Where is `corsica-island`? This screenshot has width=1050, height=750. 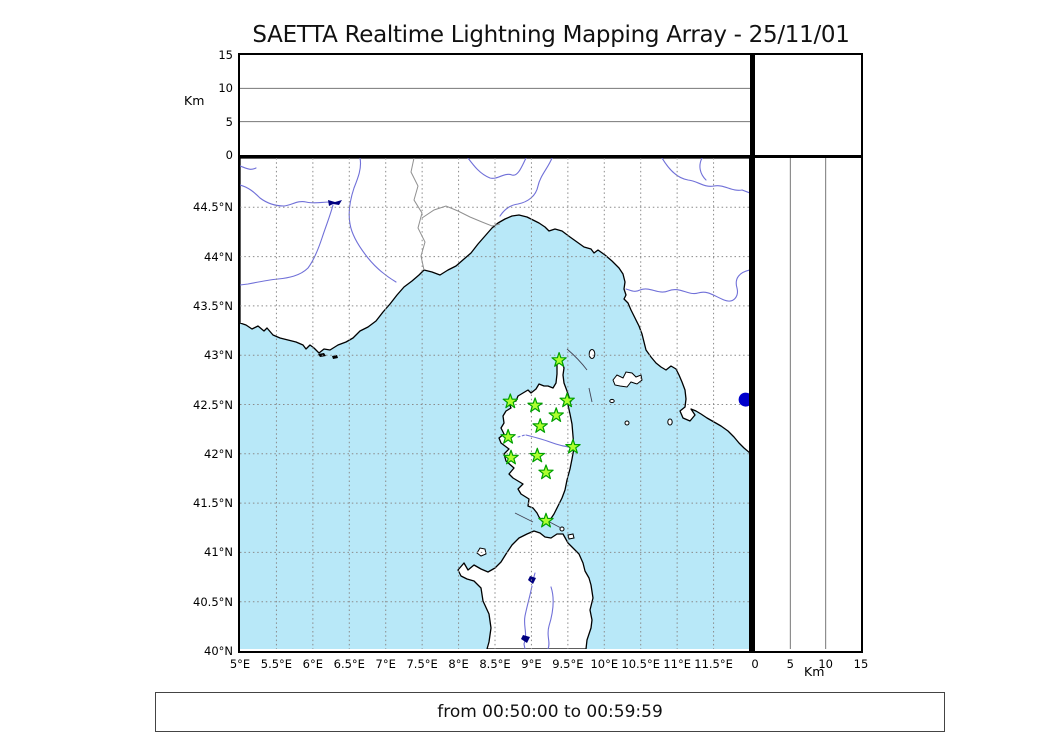 corsica-island is located at coordinates (536, 440).